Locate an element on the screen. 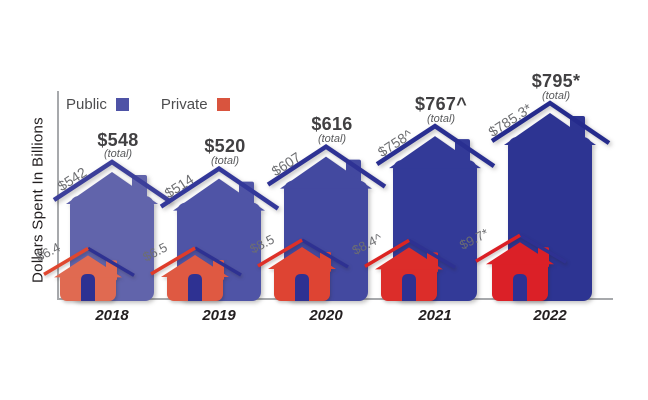  total-value-2018: $548 is located at coordinates (118, 139).